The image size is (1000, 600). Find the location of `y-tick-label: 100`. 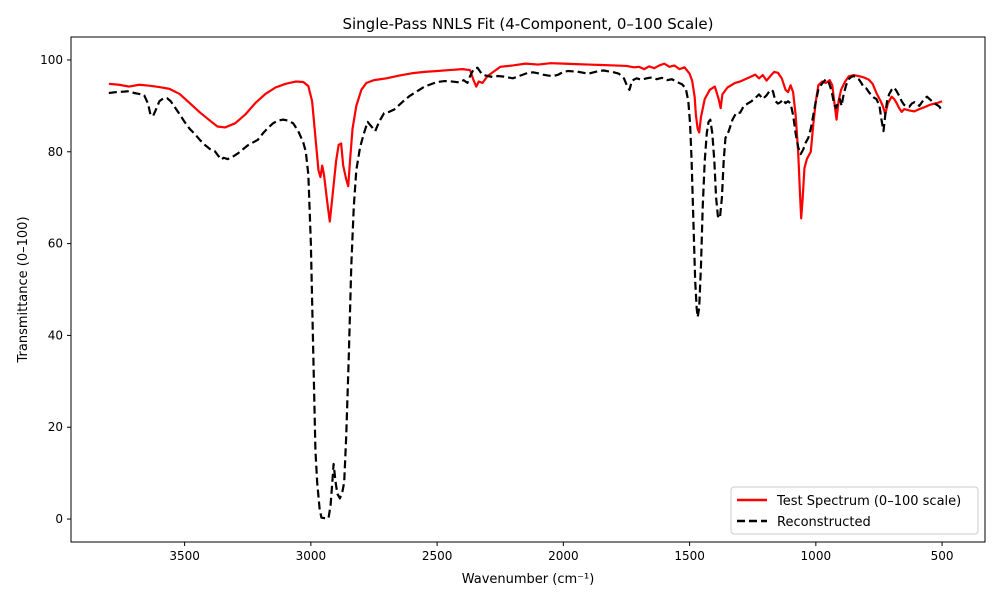

y-tick-label: 100 is located at coordinates (51, 60).